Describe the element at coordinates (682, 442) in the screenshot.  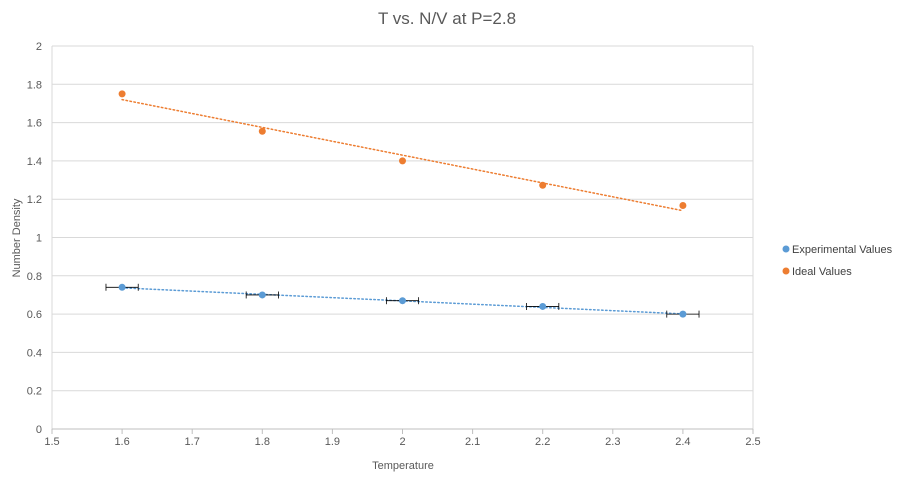
I see `x-tick-label: 2.4` at that location.